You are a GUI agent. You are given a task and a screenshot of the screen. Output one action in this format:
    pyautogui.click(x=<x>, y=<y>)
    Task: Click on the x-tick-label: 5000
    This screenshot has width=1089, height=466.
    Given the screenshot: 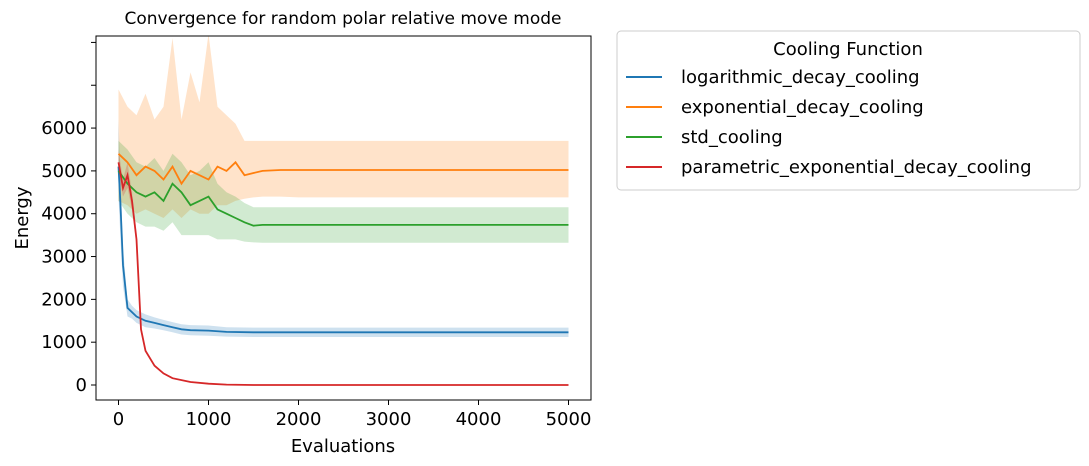 What is the action you would take?
    pyautogui.click(x=569, y=419)
    